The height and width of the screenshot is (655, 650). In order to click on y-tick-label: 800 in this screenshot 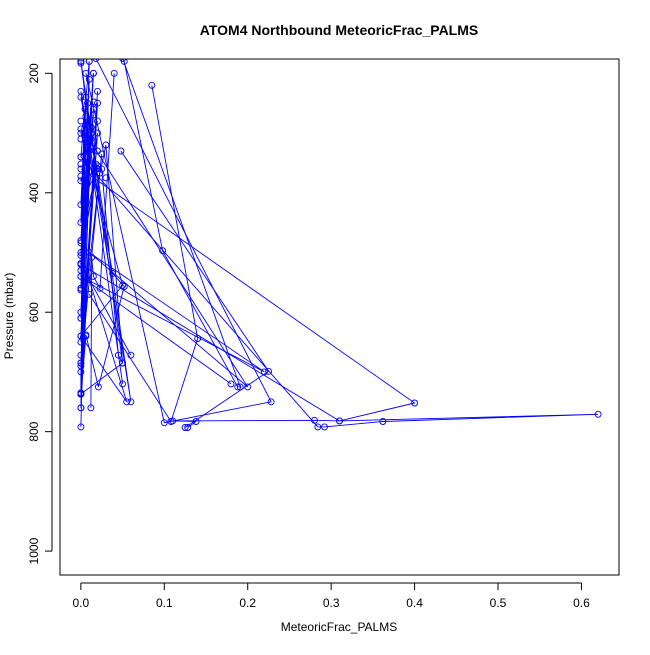, I will do `click(34, 431)`.